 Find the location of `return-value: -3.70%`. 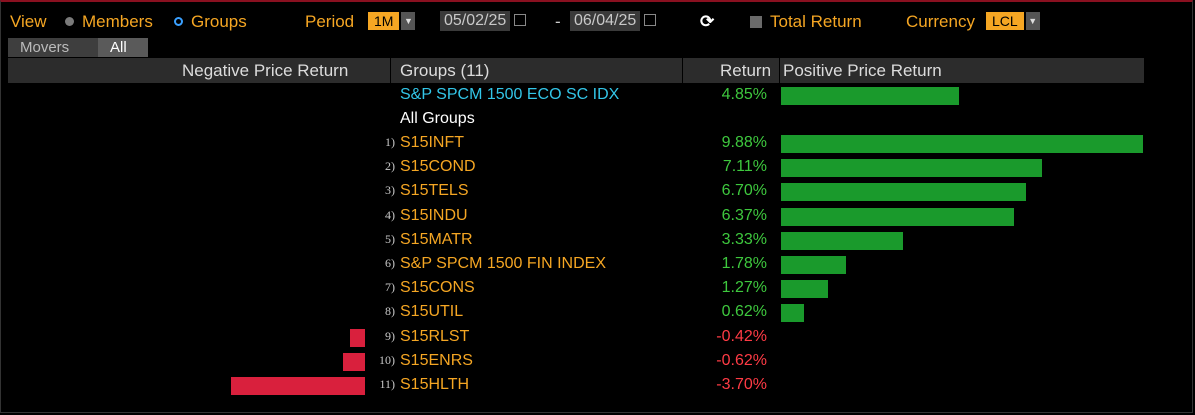

return-value: -3.70% is located at coordinates (741, 384).